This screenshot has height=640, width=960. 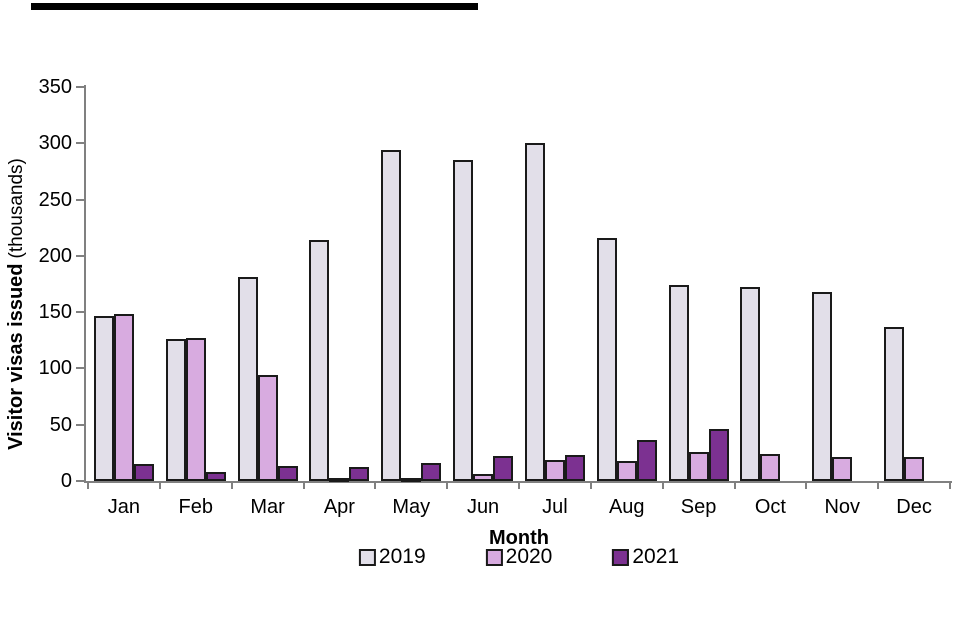 I want to click on y-axis-line, so click(x=85, y=284).